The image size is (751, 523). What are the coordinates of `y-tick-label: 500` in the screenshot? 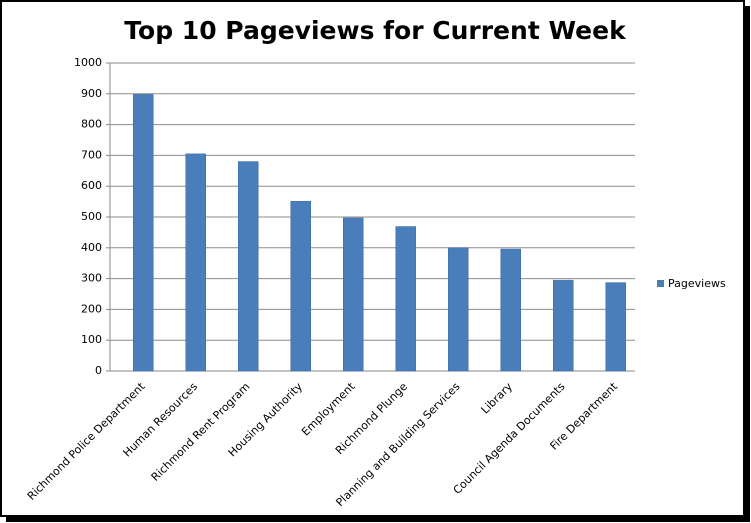 It's located at (91, 216).